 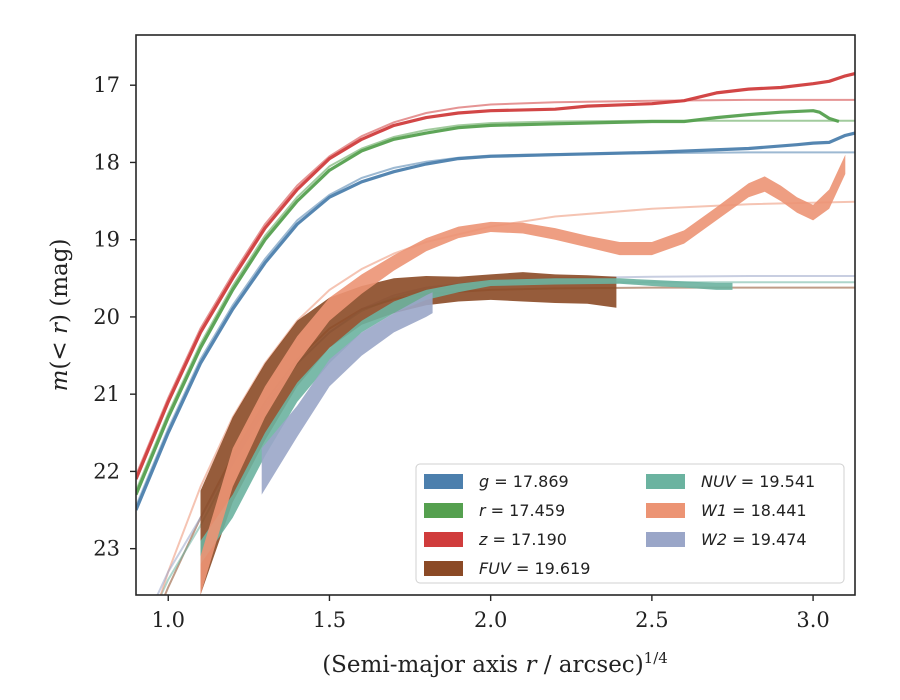 I want to click on y-tick-label: 22, so click(x=106, y=471).